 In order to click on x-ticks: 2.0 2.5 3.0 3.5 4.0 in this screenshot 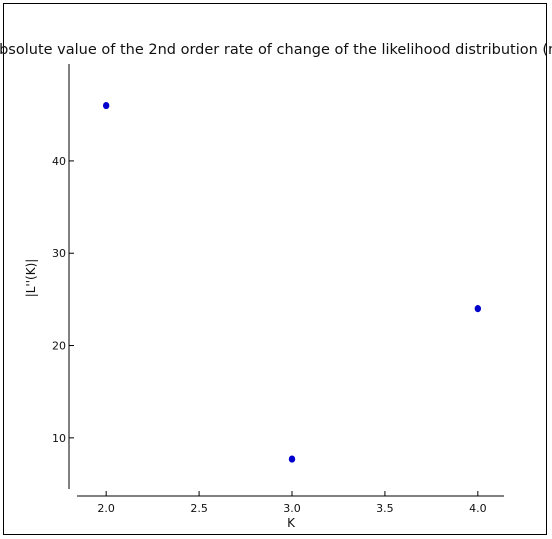, I will do `click(292, 503)`.